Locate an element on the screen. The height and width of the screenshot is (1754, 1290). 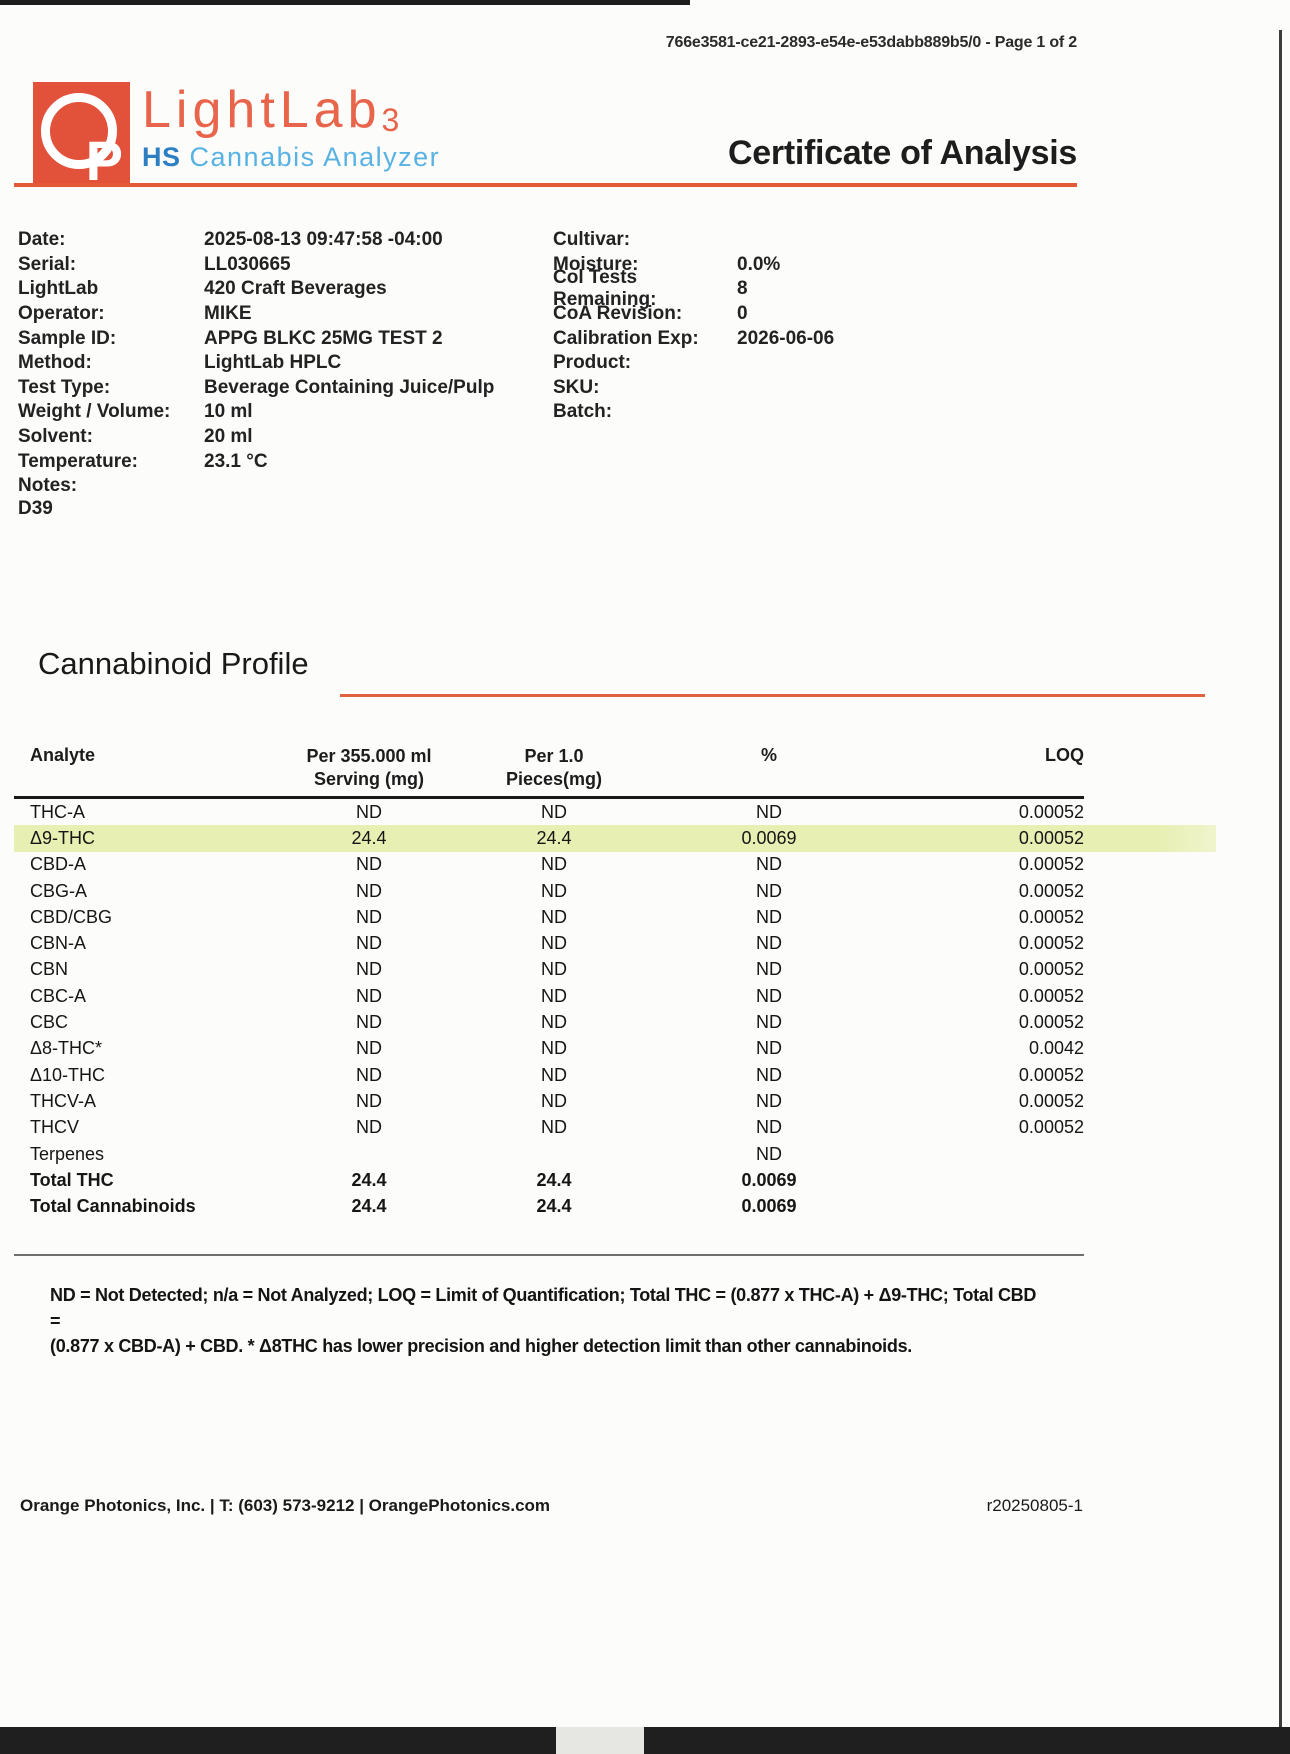
cell-per-serving: 24.4 is located at coordinates (369, 837).